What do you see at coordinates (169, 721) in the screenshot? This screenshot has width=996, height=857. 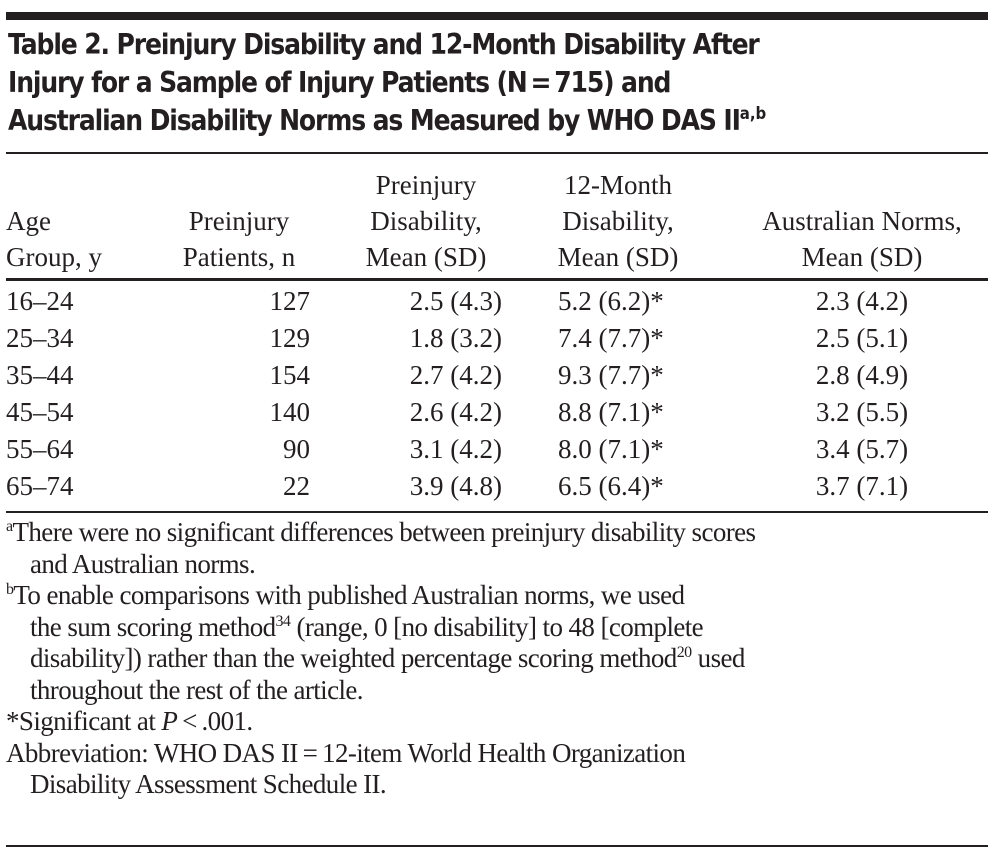 I see `significance-p: P` at bounding box center [169, 721].